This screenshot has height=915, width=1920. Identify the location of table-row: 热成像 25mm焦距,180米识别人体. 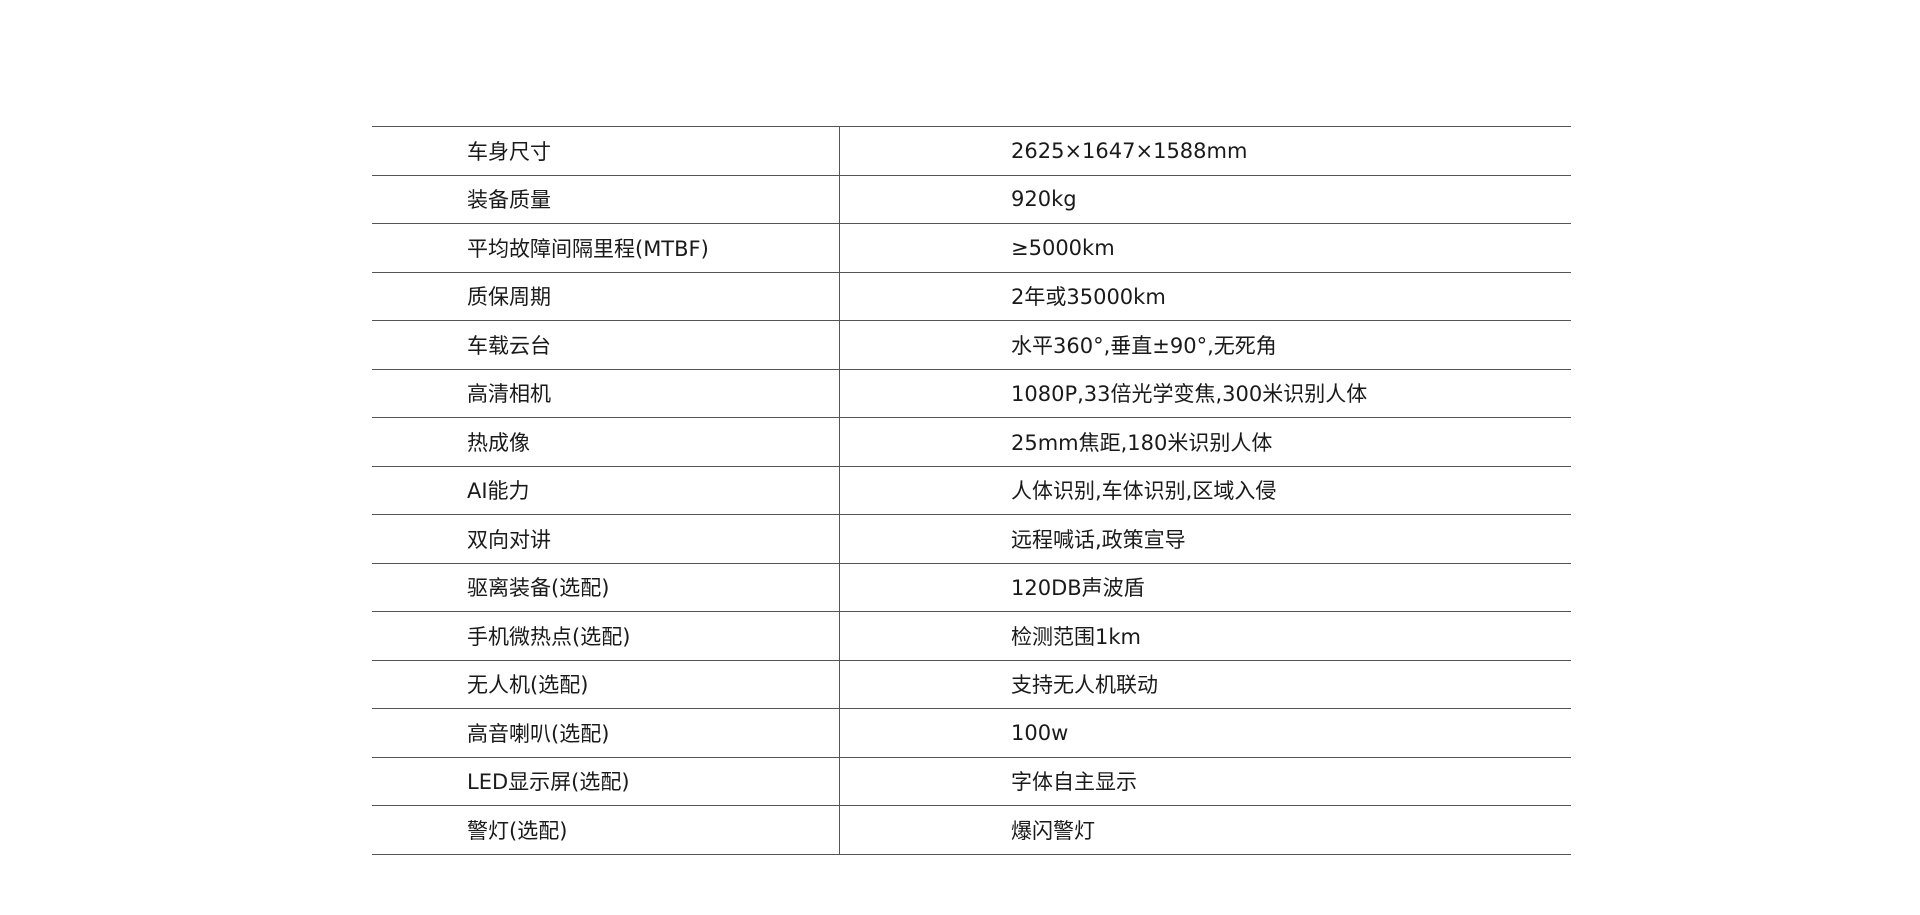
(971, 442).